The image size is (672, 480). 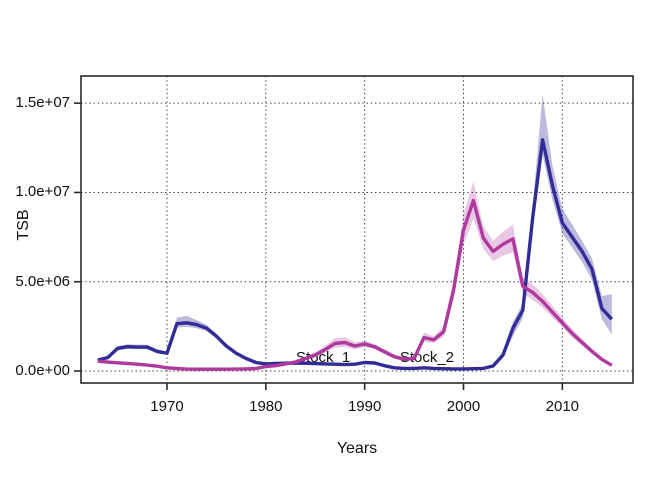 I want to click on x-tick-label: 2000, so click(x=463, y=406).